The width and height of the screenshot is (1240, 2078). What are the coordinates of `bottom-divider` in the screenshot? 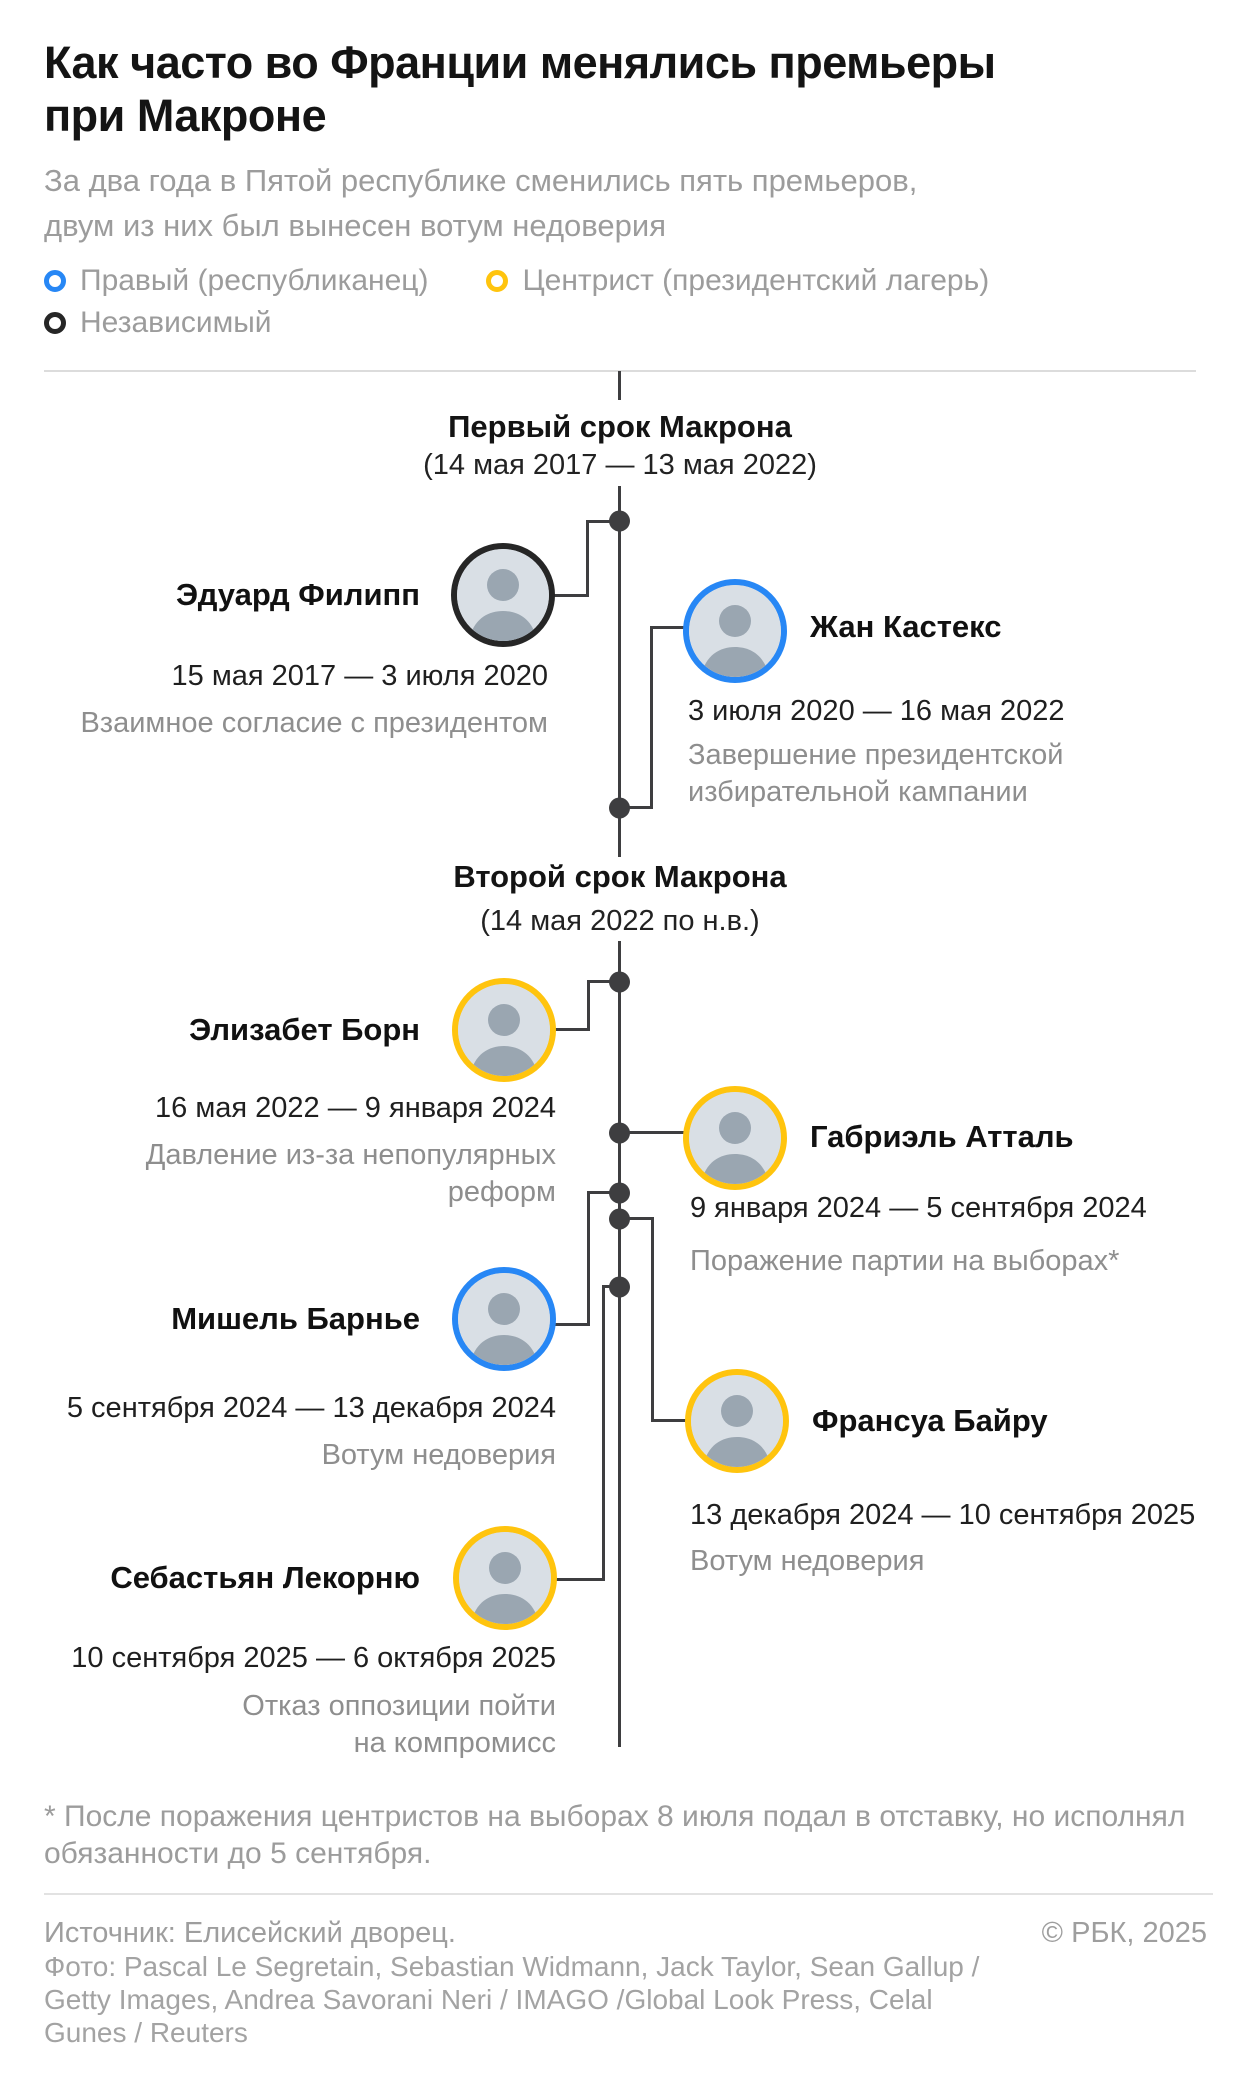 It's located at (628, 1894).